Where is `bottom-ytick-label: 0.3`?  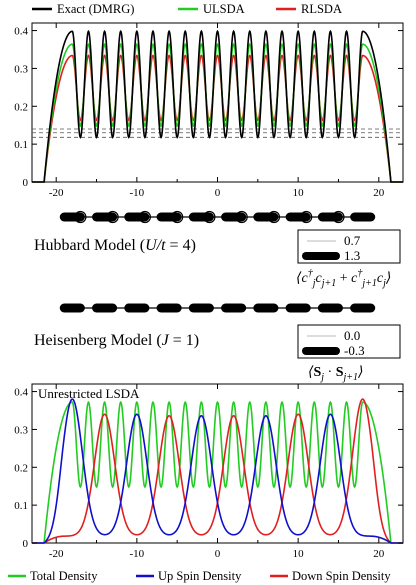 bottom-ytick-label: 0.3 is located at coordinates (21, 430).